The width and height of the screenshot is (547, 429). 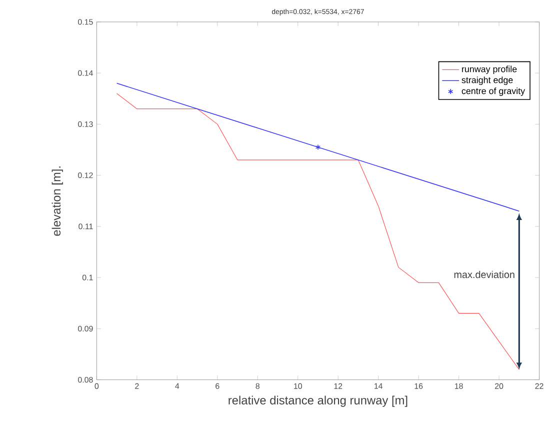 I want to click on x-axis-title: relative distance along runway [m], so click(x=318, y=402).